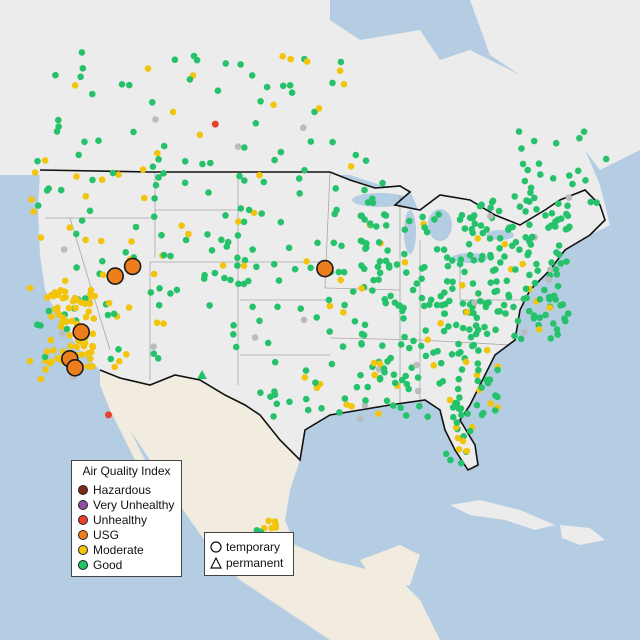 The image size is (640, 640). Describe the element at coordinates (112, 520) in the screenshot. I see `legend-item-unhealthy: Unhealthy` at that location.